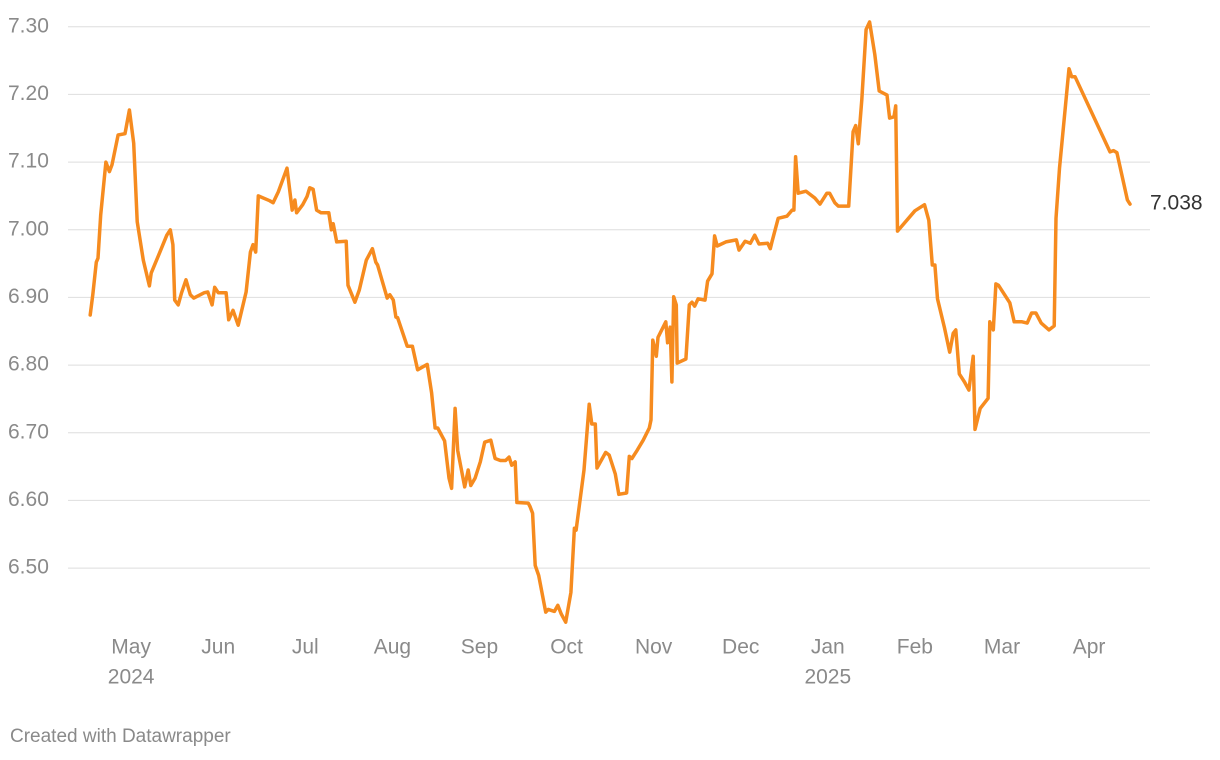  Describe the element at coordinates (28, 25) in the screenshot. I see `y-tick-label: 7.30` at that location.